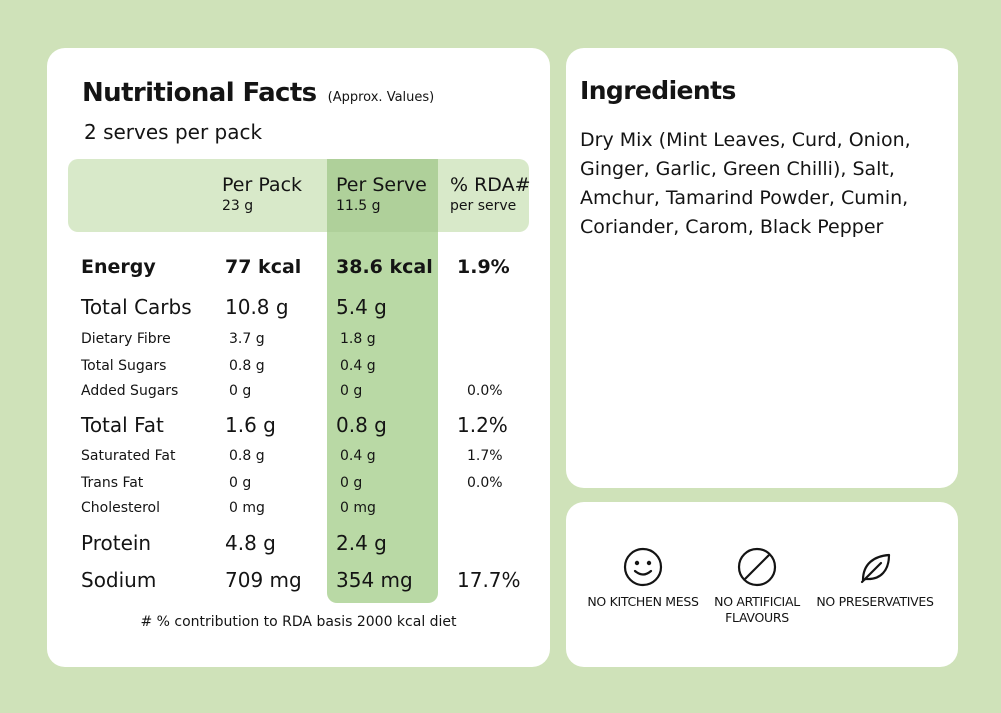 This screenshot has width=1001, height=713. I want to click on badge-label: NO KITCHEN MESS, so click(643, 601).